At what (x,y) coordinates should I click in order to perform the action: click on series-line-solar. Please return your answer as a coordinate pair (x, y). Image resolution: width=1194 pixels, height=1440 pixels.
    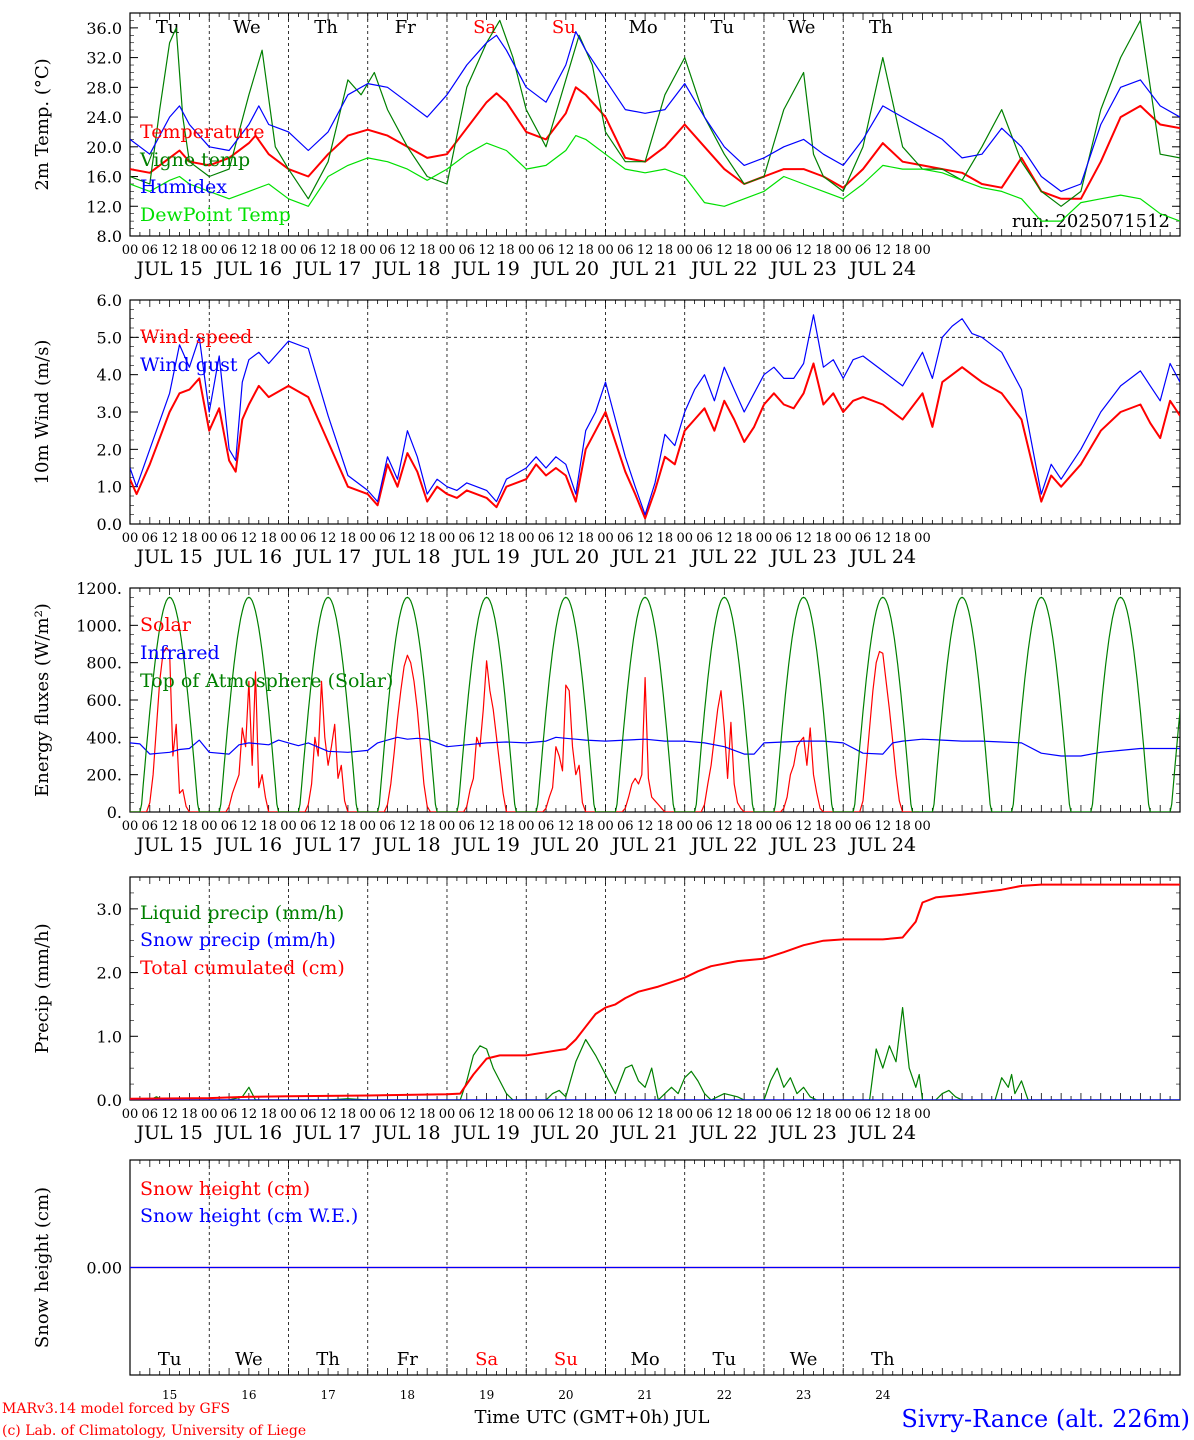
    Looking at the image, I should click on (525, 729).